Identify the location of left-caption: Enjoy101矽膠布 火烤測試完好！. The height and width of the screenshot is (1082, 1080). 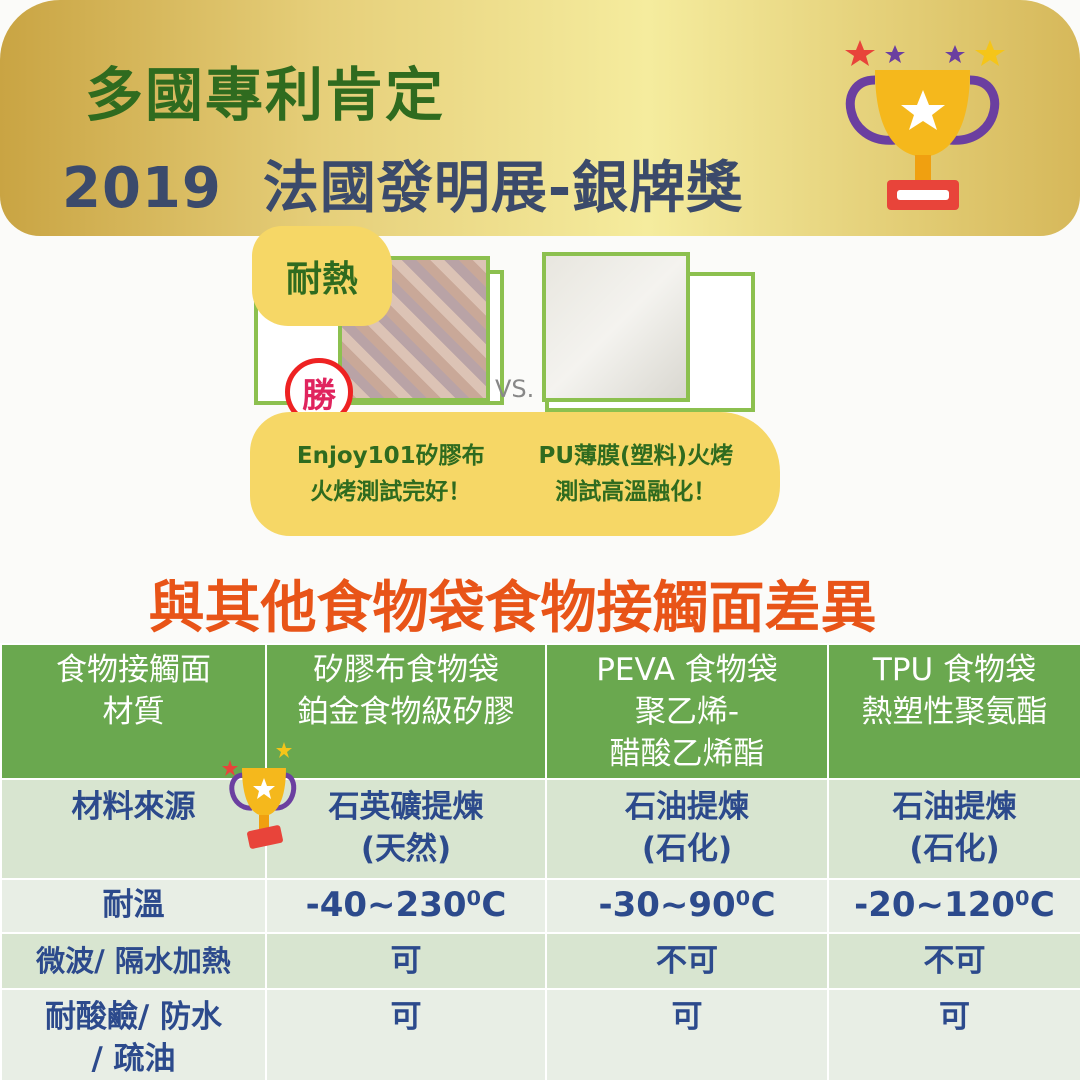
(391, 474).